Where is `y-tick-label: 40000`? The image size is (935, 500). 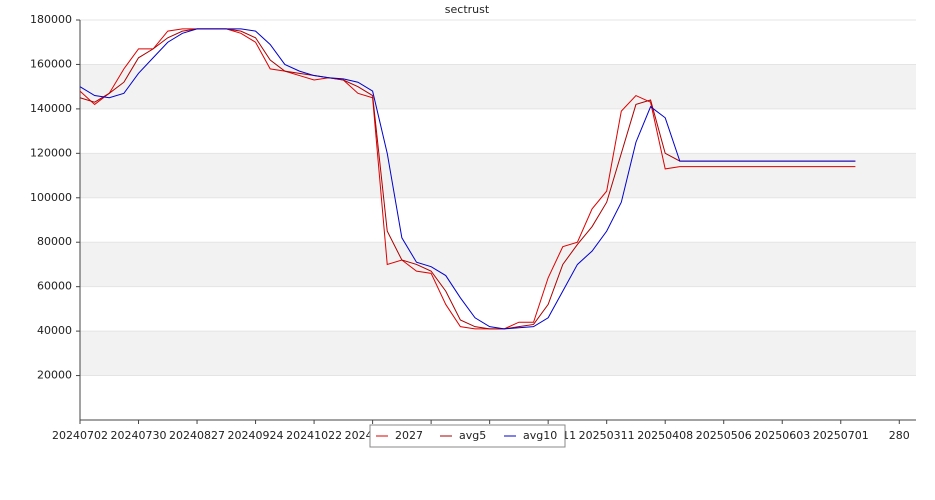 y-tick-label: 40000 is located at coordinates (54, 330).